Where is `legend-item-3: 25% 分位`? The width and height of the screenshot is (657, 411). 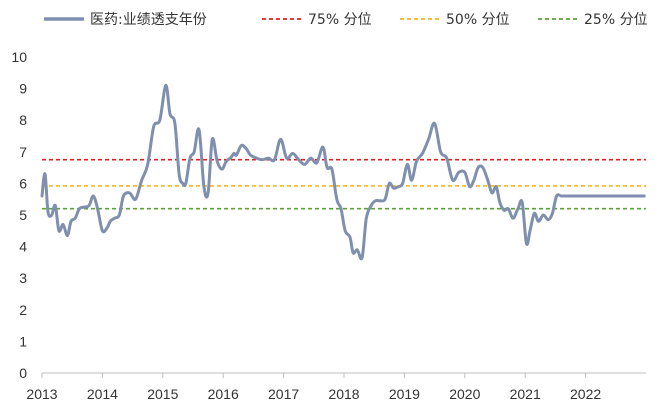 legend-item-3: 25% 分位 is located at coordinates (593, 20).